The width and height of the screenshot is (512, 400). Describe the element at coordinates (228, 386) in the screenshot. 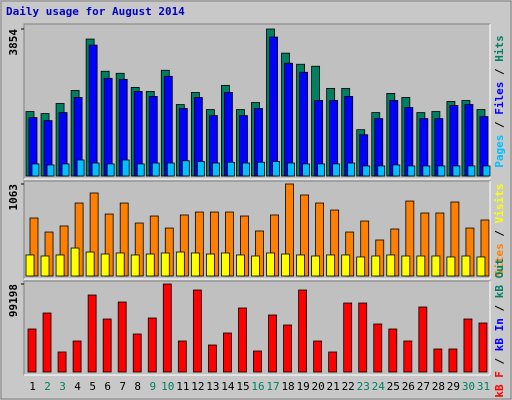

I see `x-tick-label: 14` at that location.